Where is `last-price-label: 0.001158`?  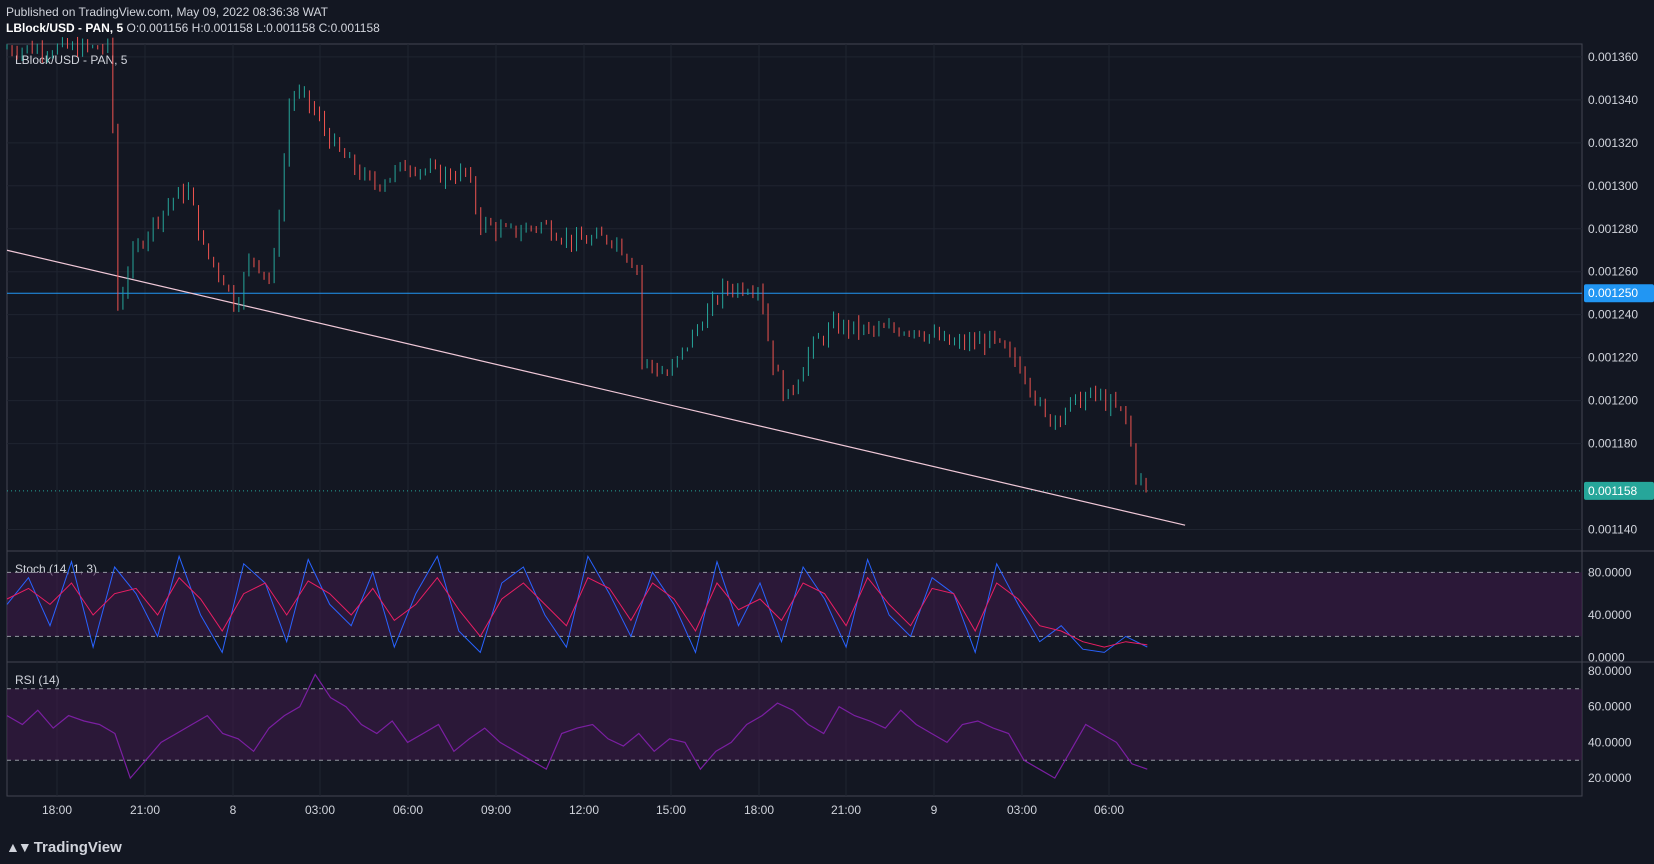
last-price-label: 0.001158 is located at coordinates (1612, 491).